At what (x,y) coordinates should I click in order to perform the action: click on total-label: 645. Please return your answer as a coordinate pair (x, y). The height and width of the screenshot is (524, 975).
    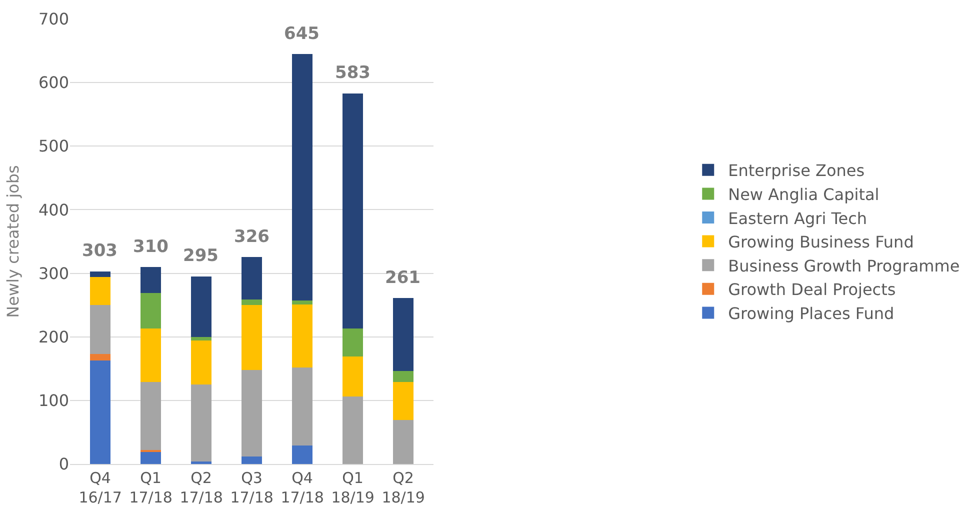
    Looking at the image, I should click on (302, 34).